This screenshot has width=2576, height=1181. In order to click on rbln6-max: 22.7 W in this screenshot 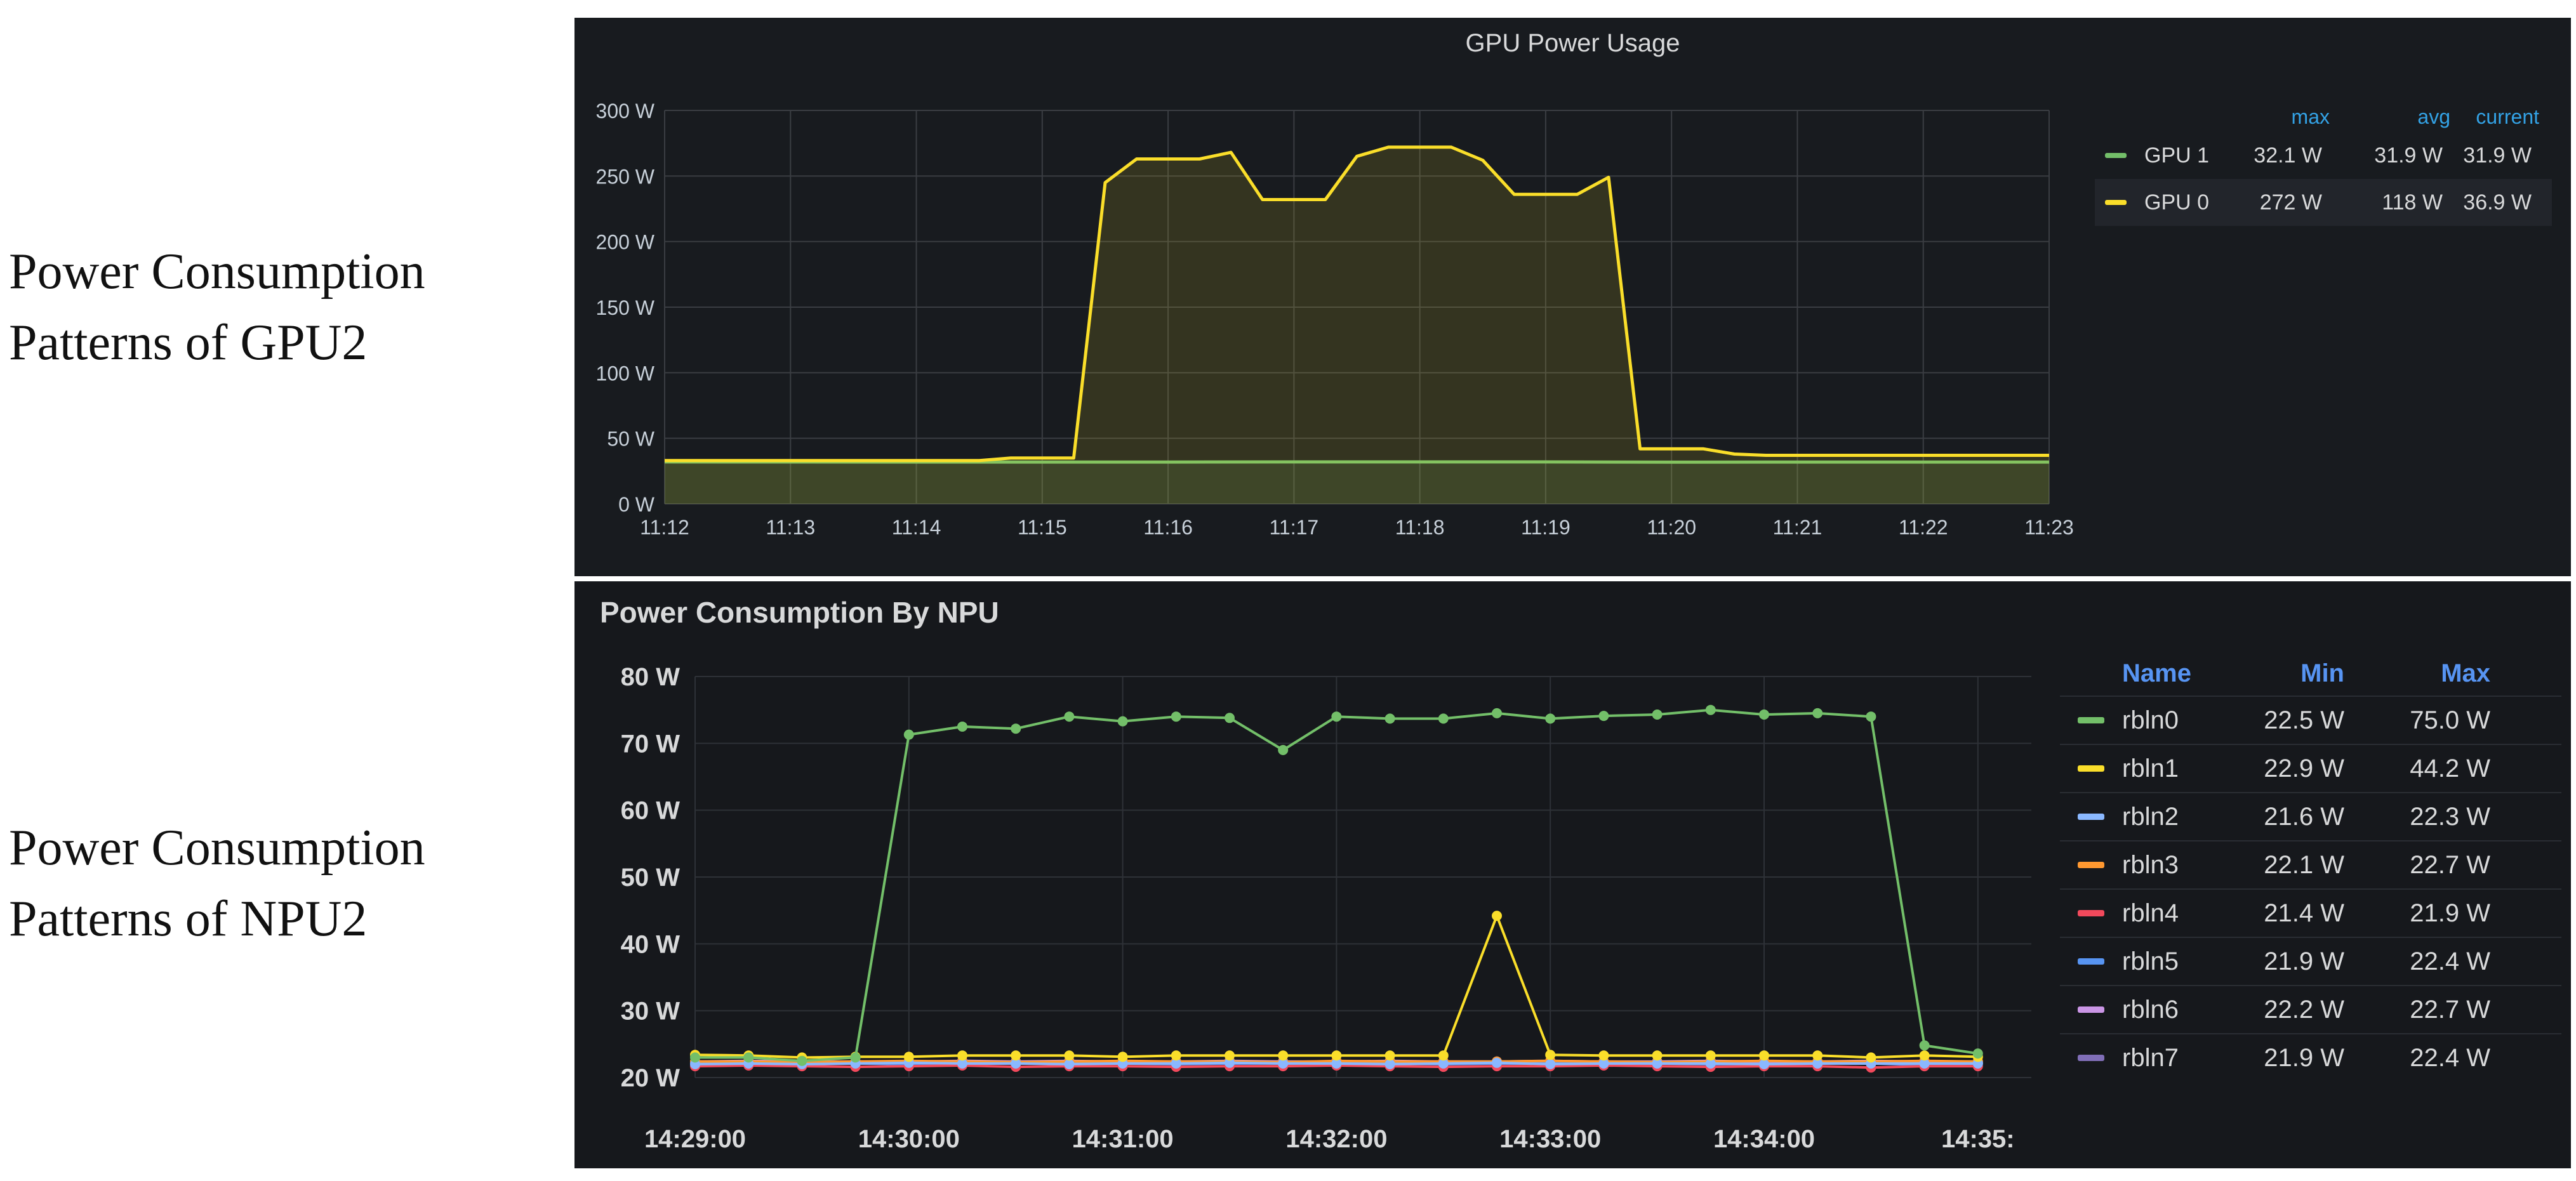, I will do `click(2450, 1009)`.